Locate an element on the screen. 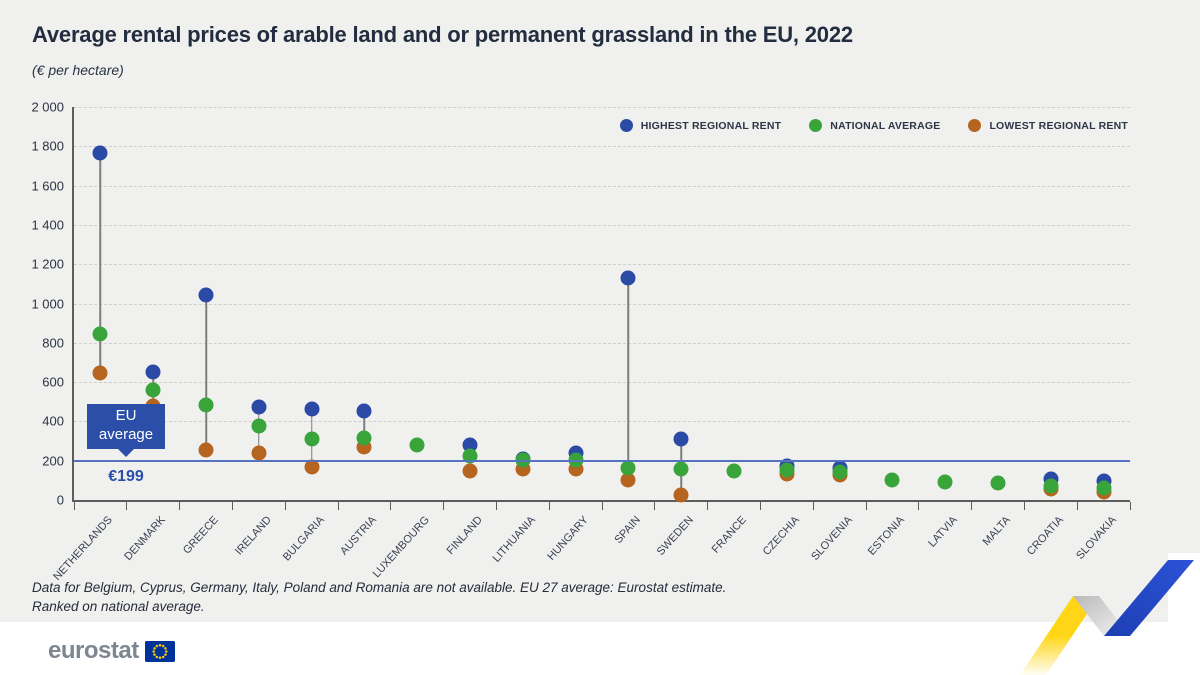 The width and height of the screenshot is (1200, 675). y-axis-tick-label: 1 400 is located at coordinates (47, 225).